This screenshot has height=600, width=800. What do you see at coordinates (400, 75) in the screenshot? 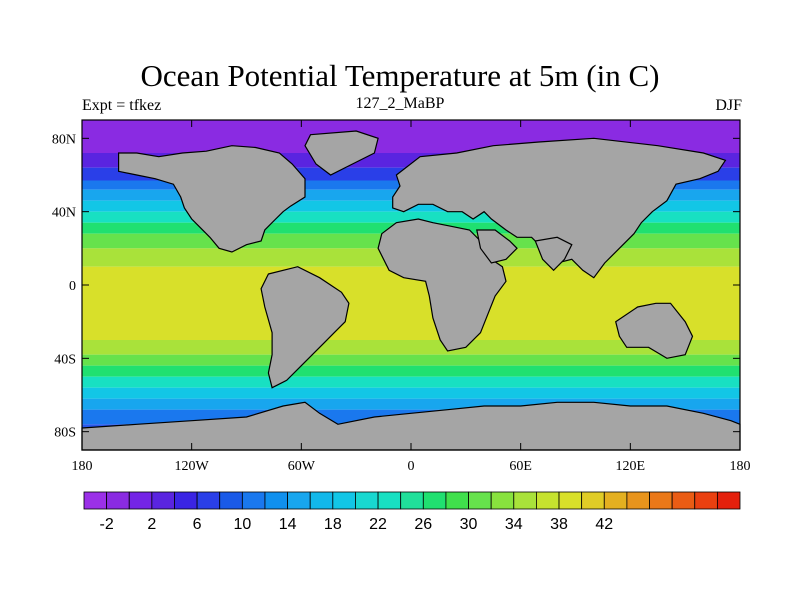
I see `map-title: Ocean Potential Temperature at 5m (in C)` at bounding box center [400, 75].